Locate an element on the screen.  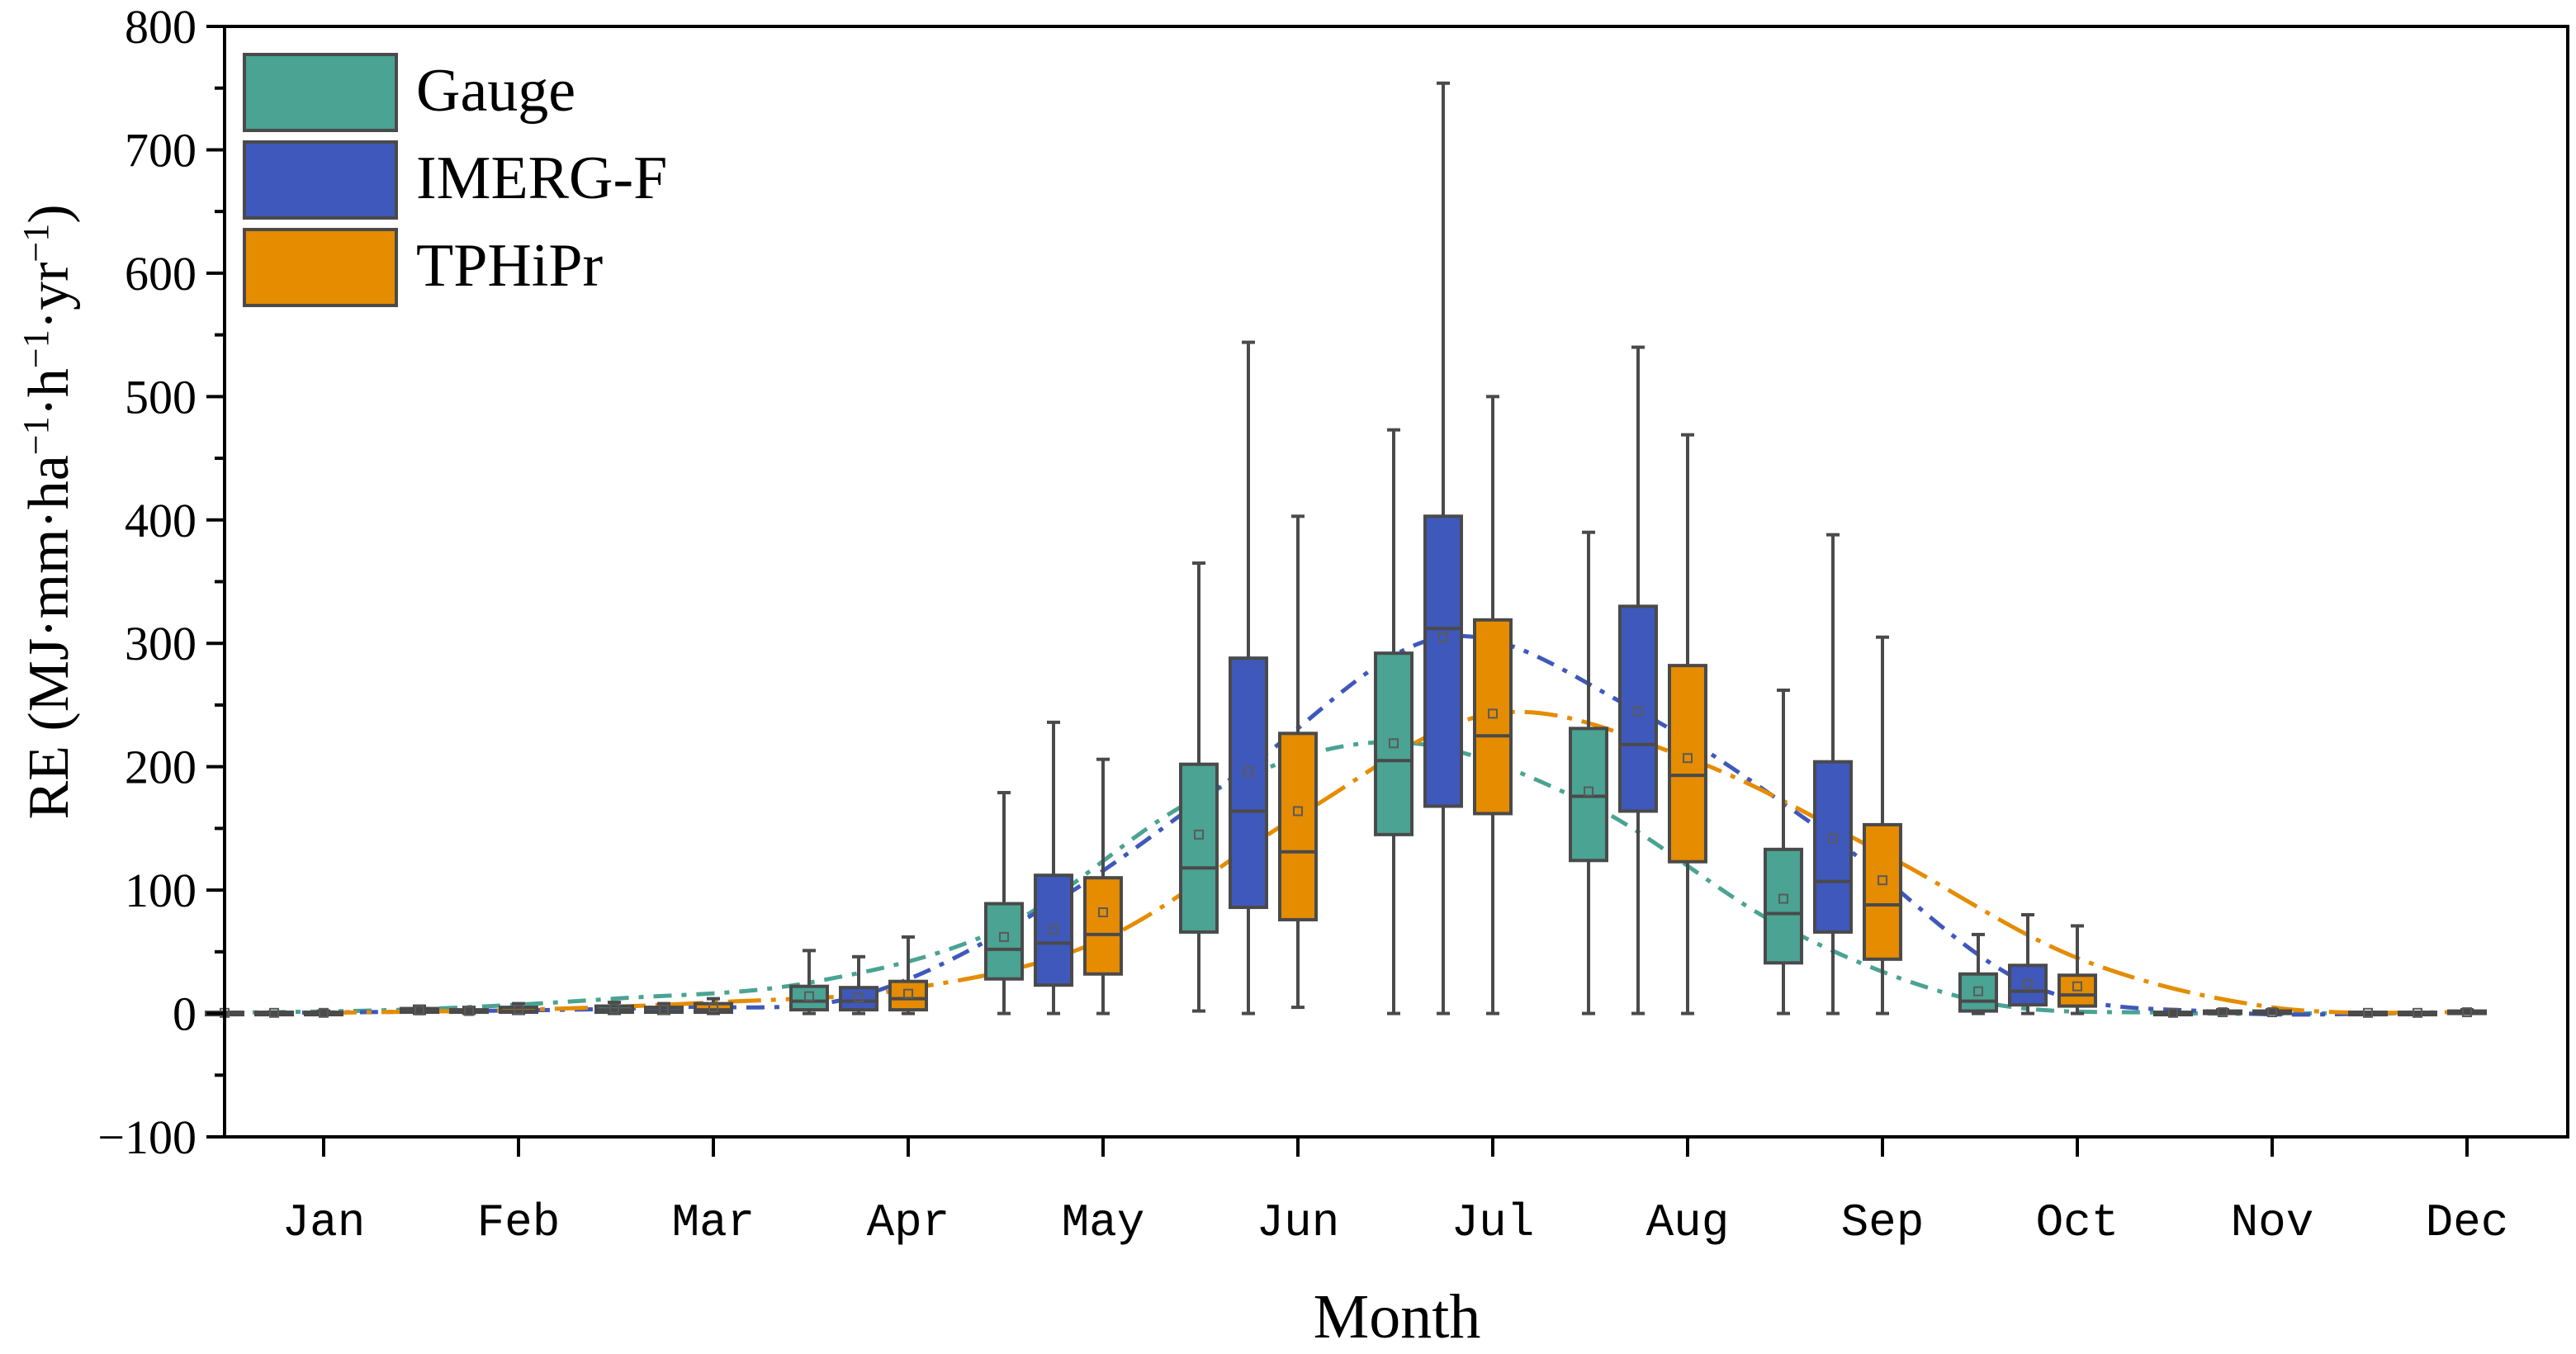
box-imerg-f-jan is located at coordinates (274, 1012).